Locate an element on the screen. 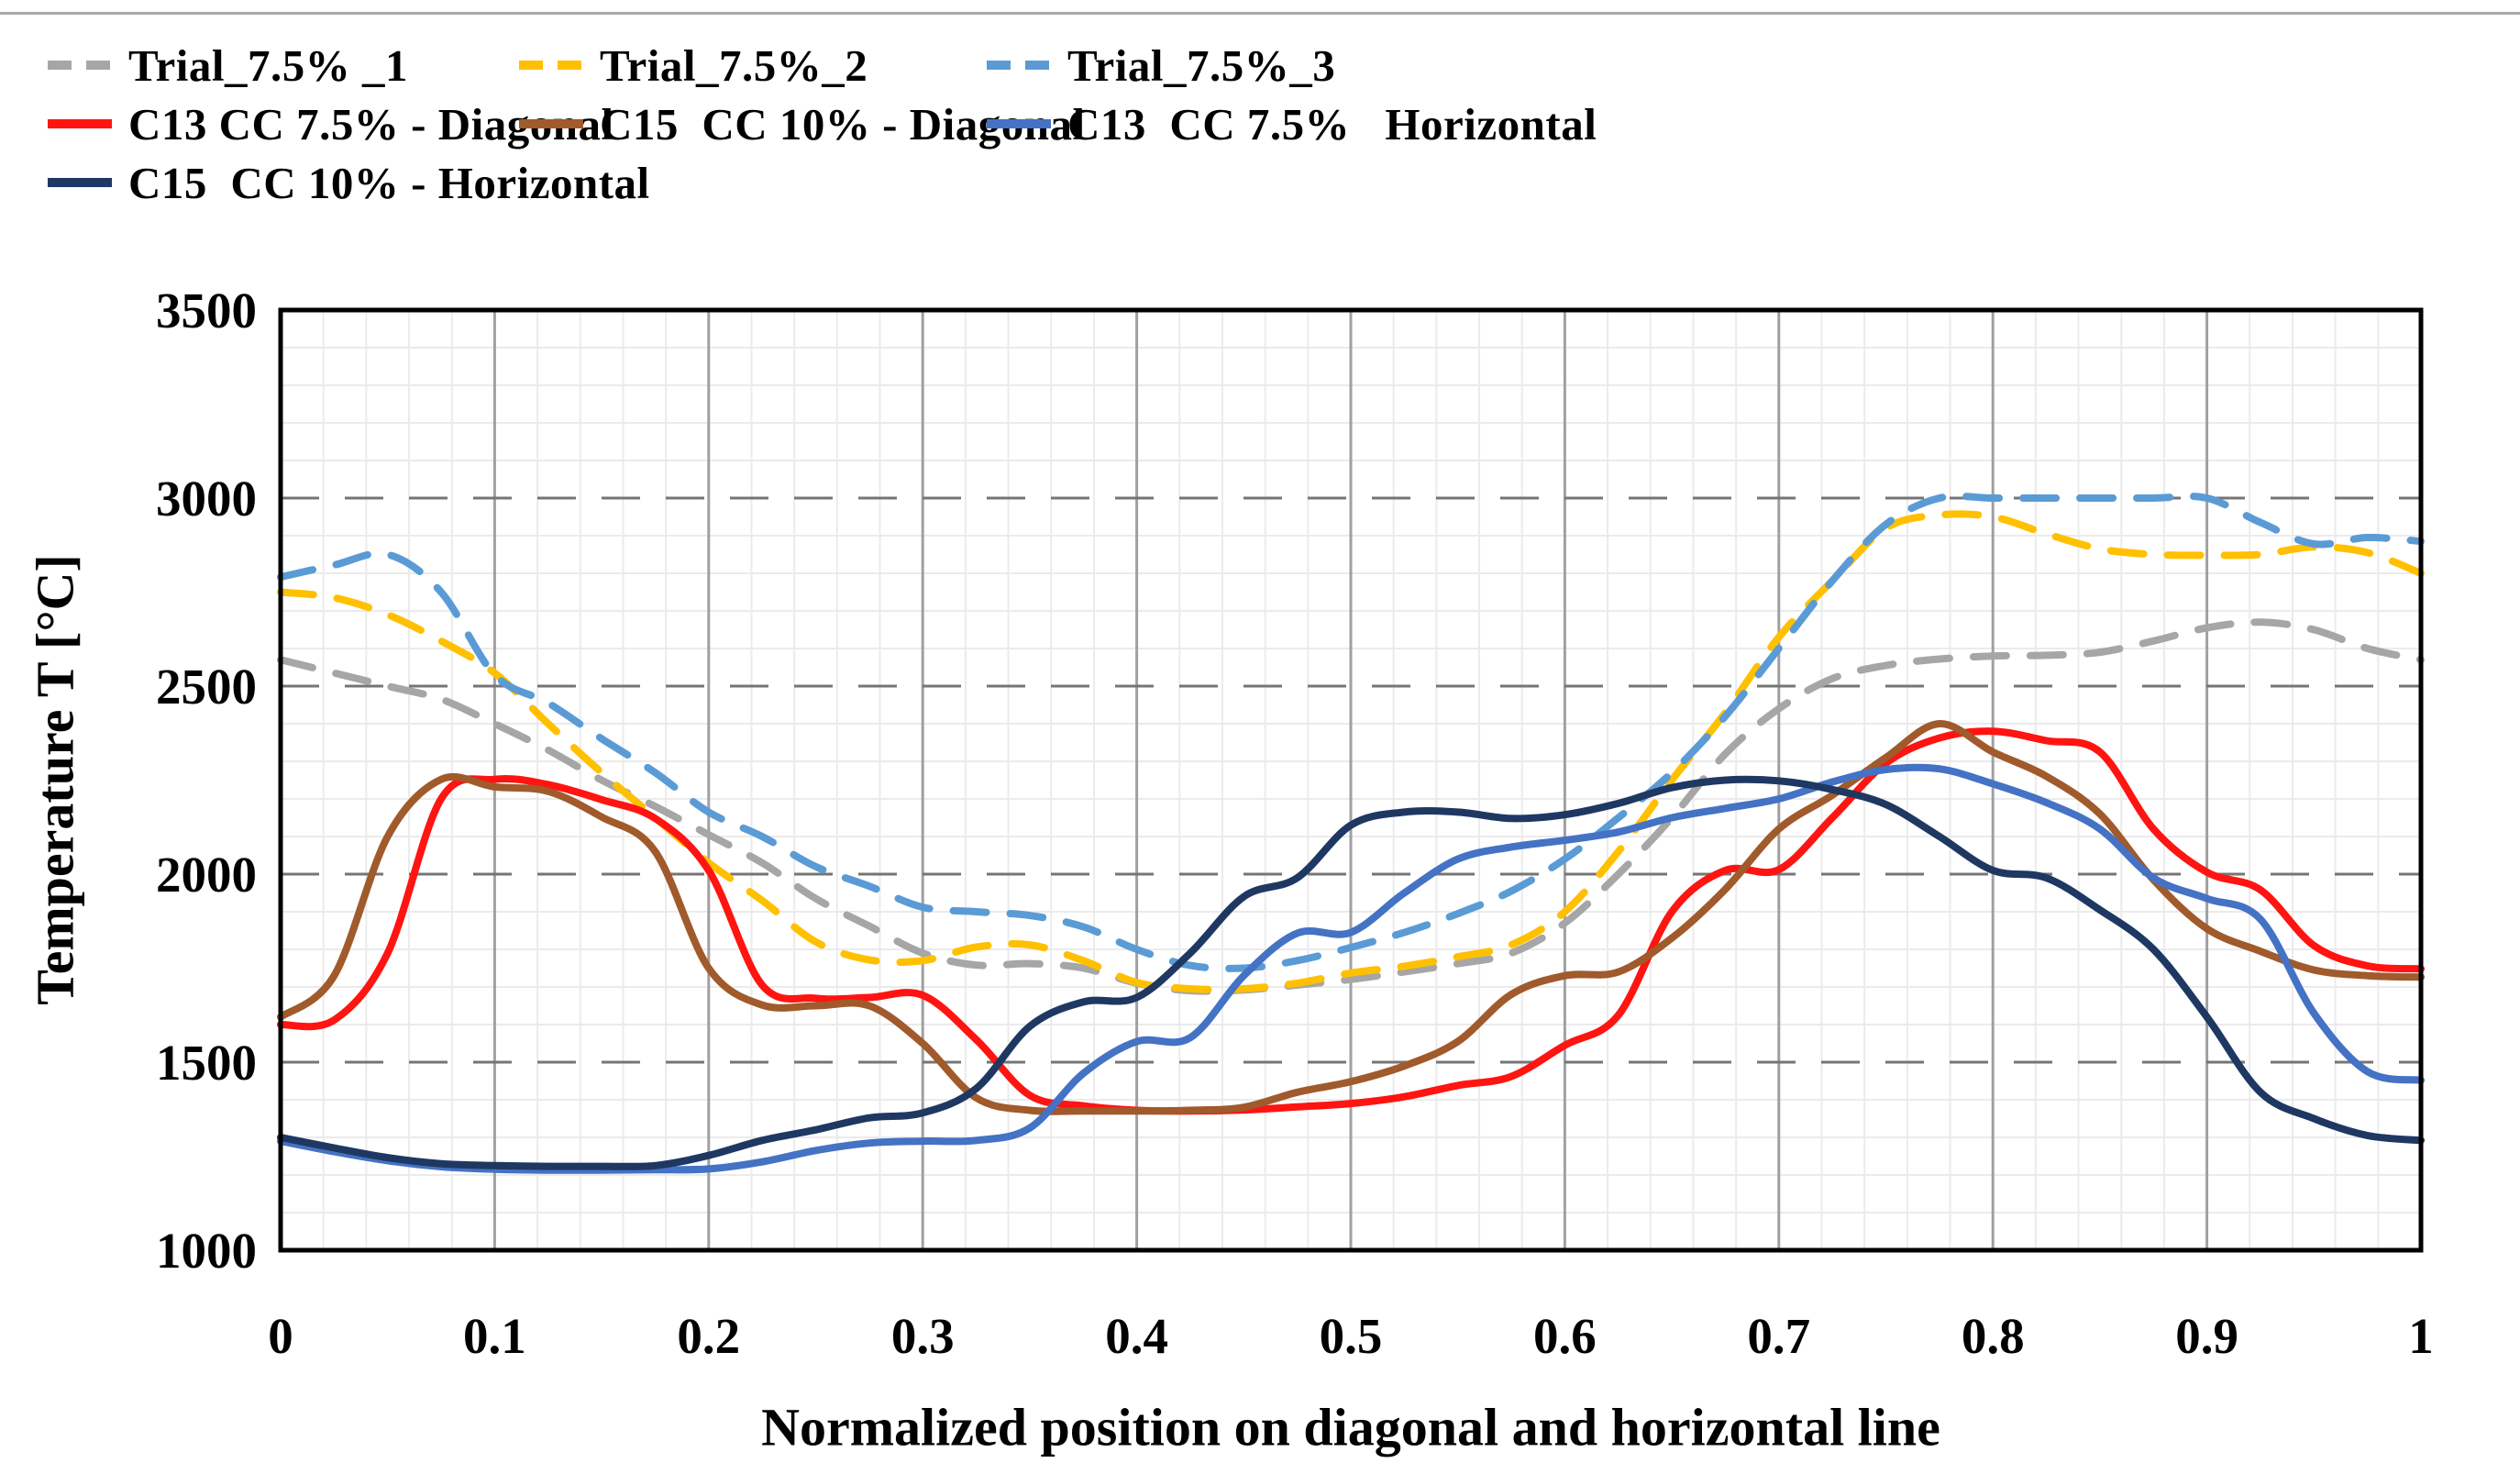  x-tick-label: 0.2 is located at coordinates (708, 1336).